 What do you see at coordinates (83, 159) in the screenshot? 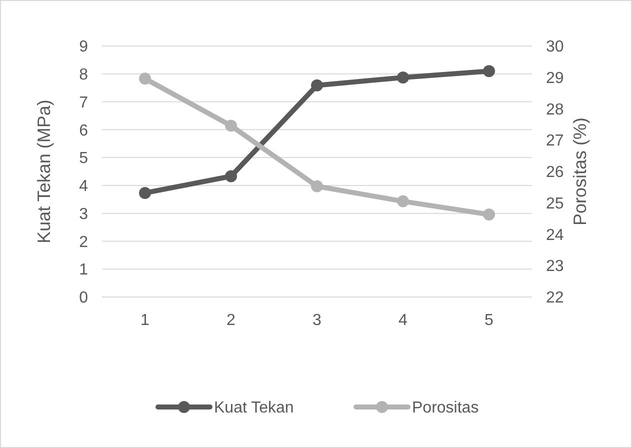
I see `y-tick-label: 5` at bounding box center [83, 159].